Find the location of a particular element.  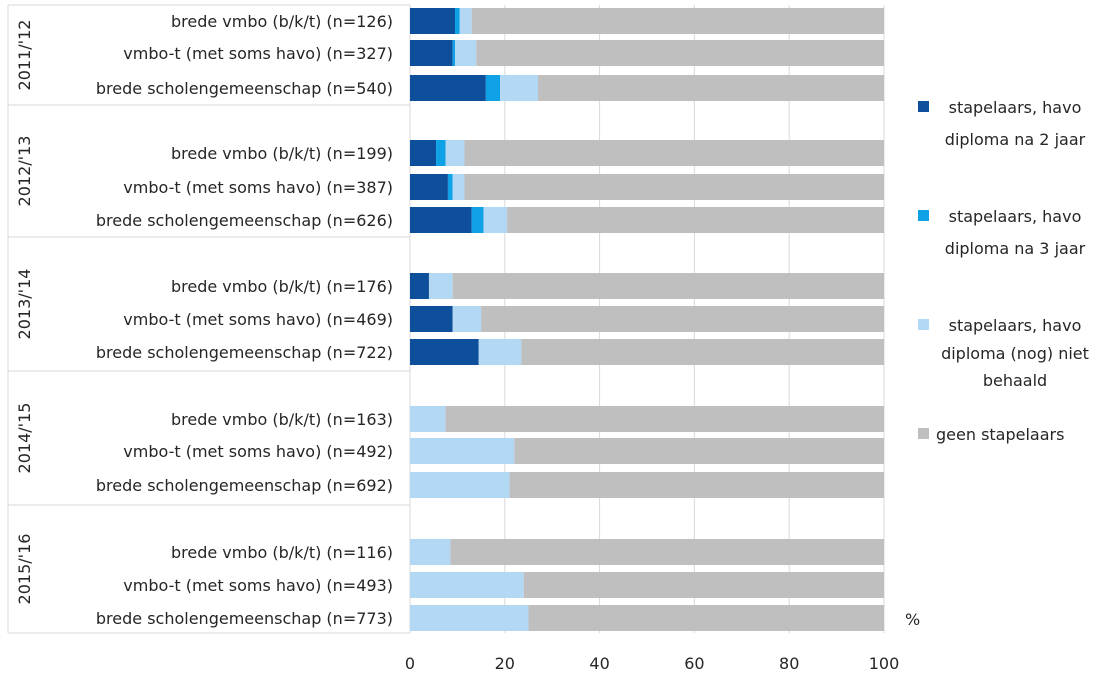

category-label: brede vmbo (b/k/t) (n=163) is located at coordinates (282, 419).